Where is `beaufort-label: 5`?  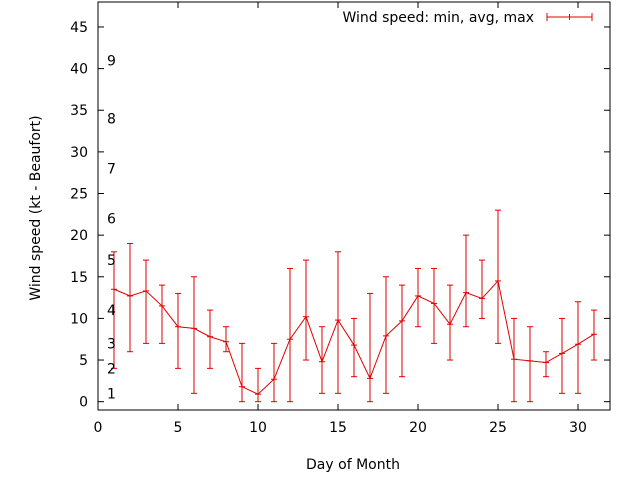 beaufort-label: 5 is located at coordinates (111, 261).